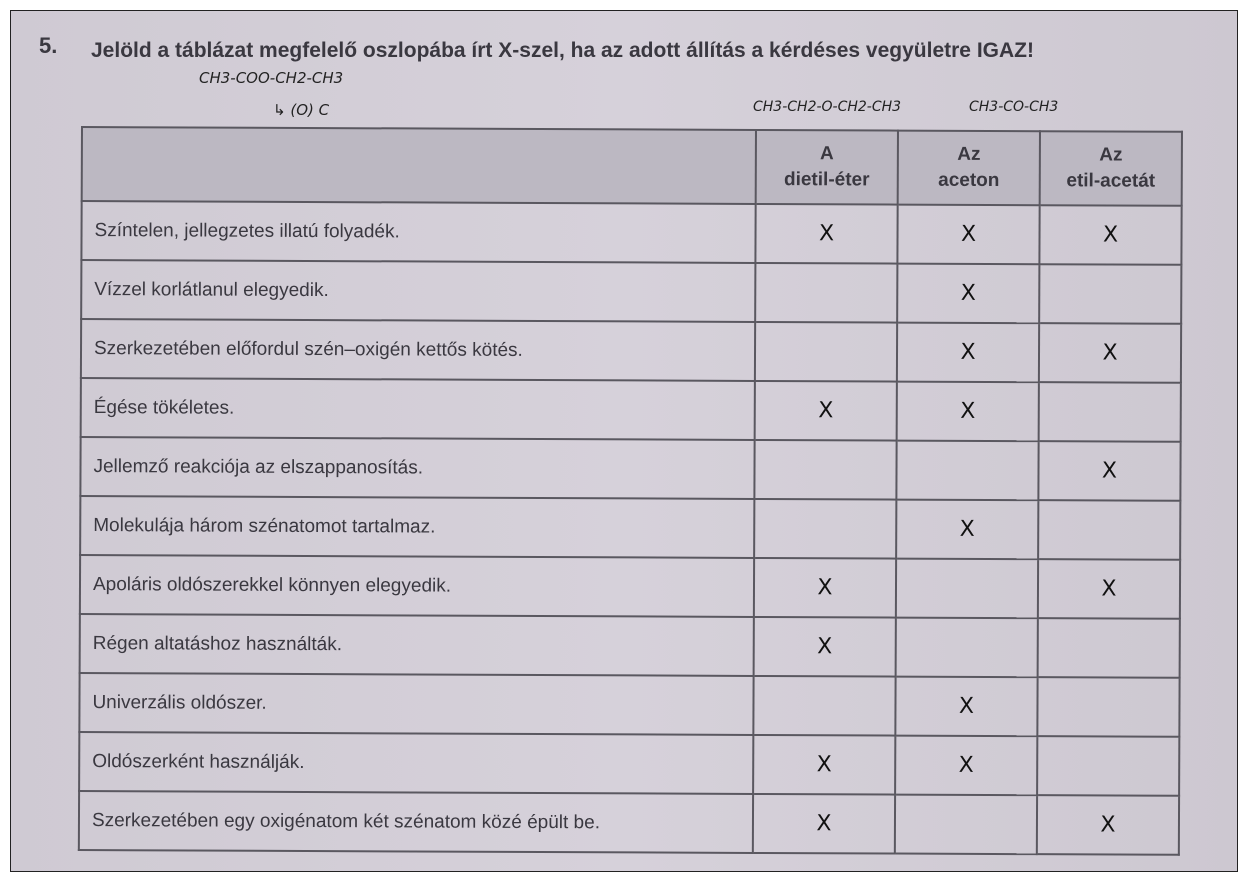 The image size is (1240, 878). I want to click on table-row: Égése tökéletes. X X, so click(630, 410).